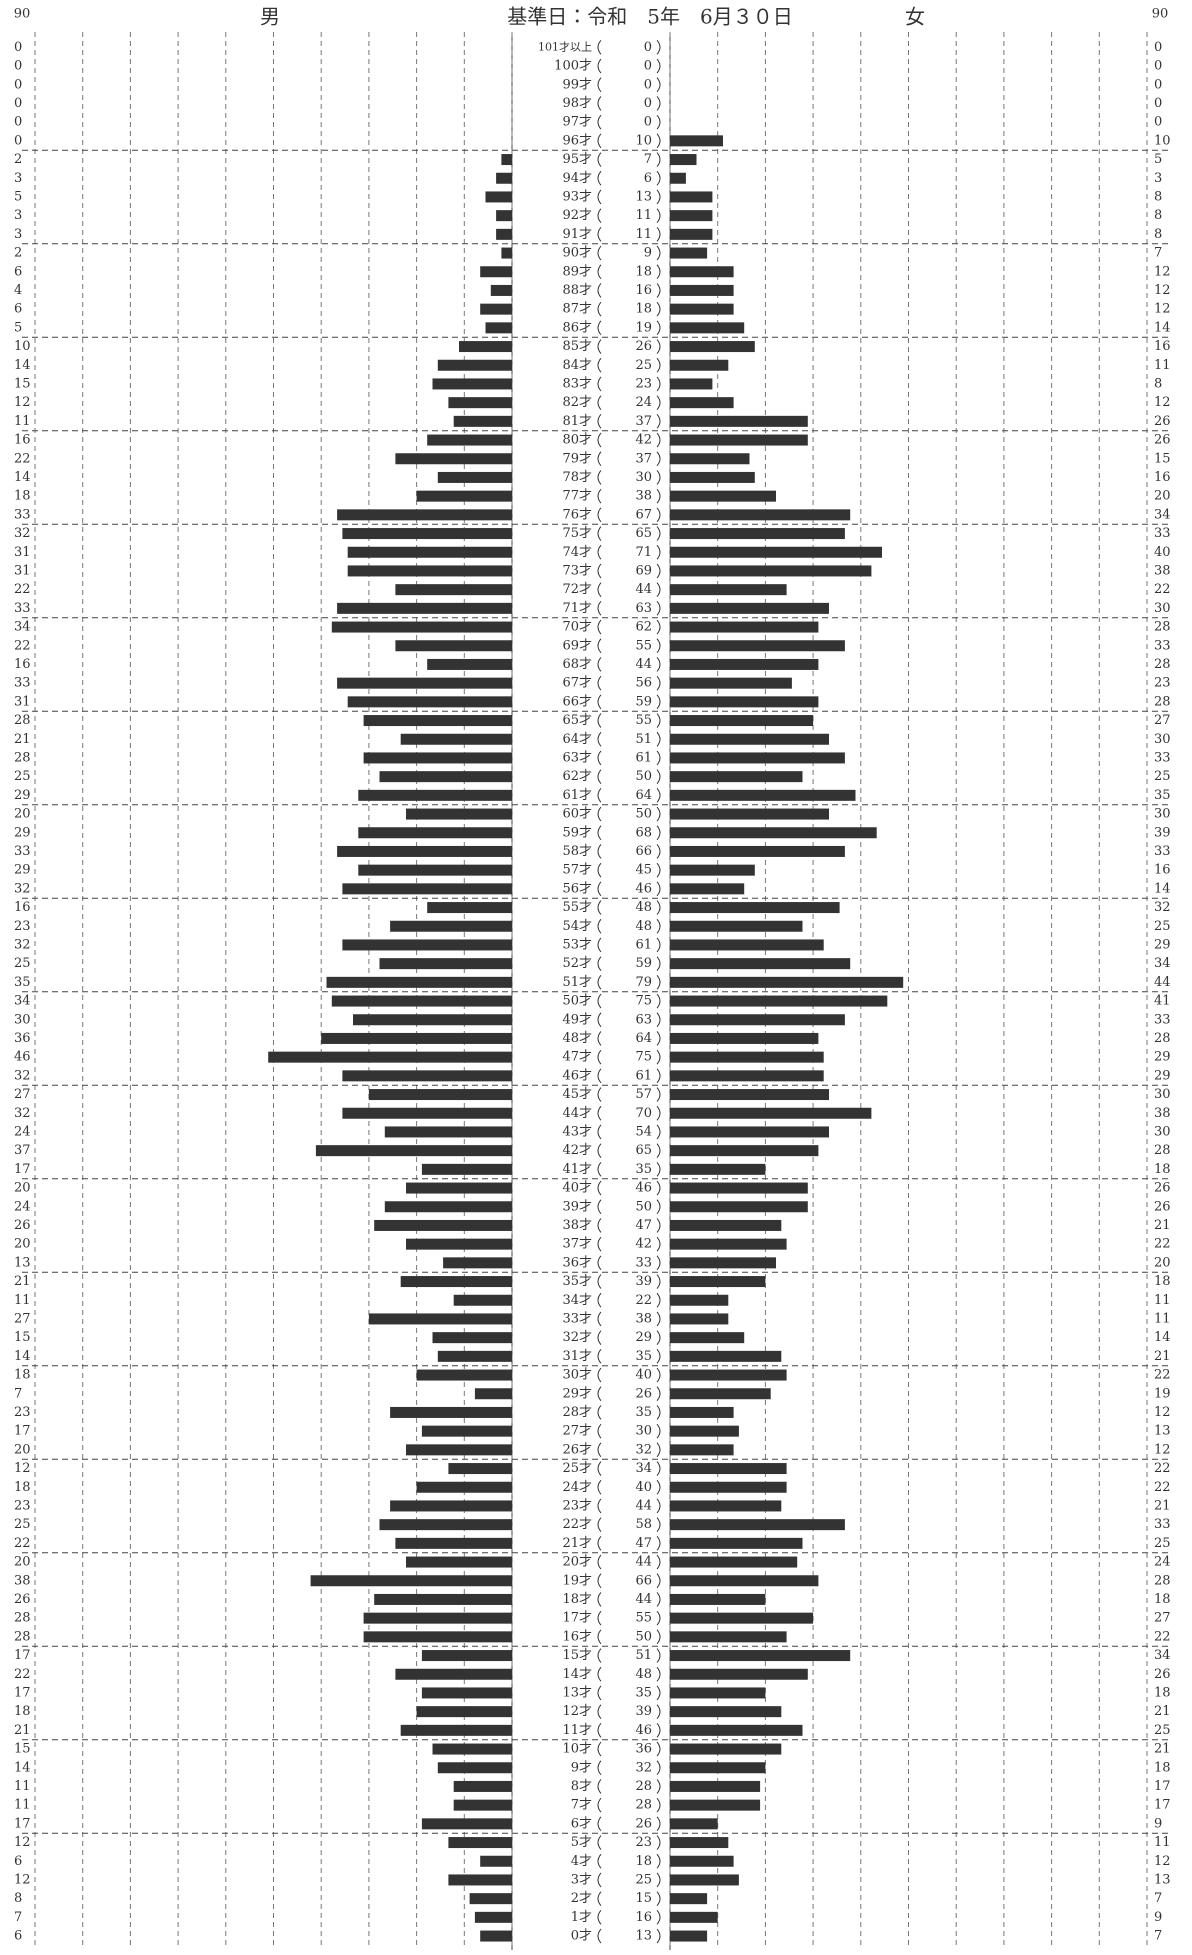  Describe the element at coordinates (577, 664) in the screenshot. I see `age-label: 68才` at that location.